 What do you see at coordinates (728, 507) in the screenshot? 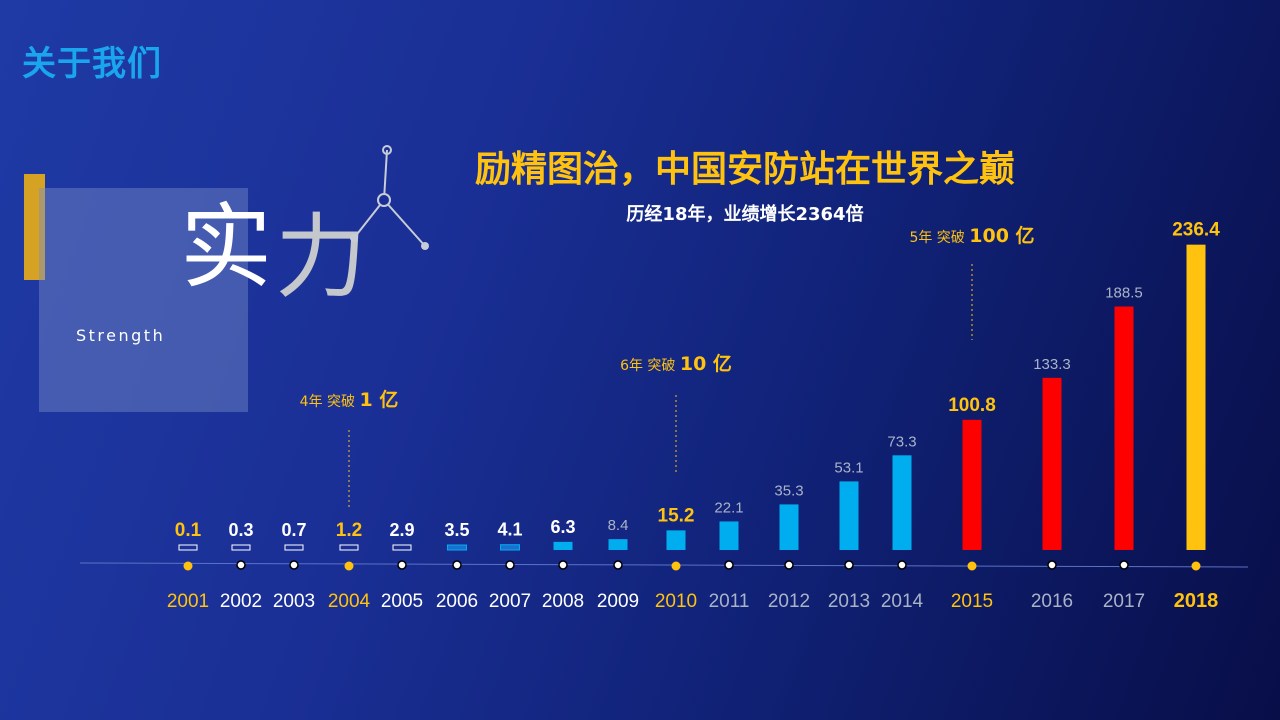
I see `value-label-2011: 22.1` at bounding box center [728, 507].